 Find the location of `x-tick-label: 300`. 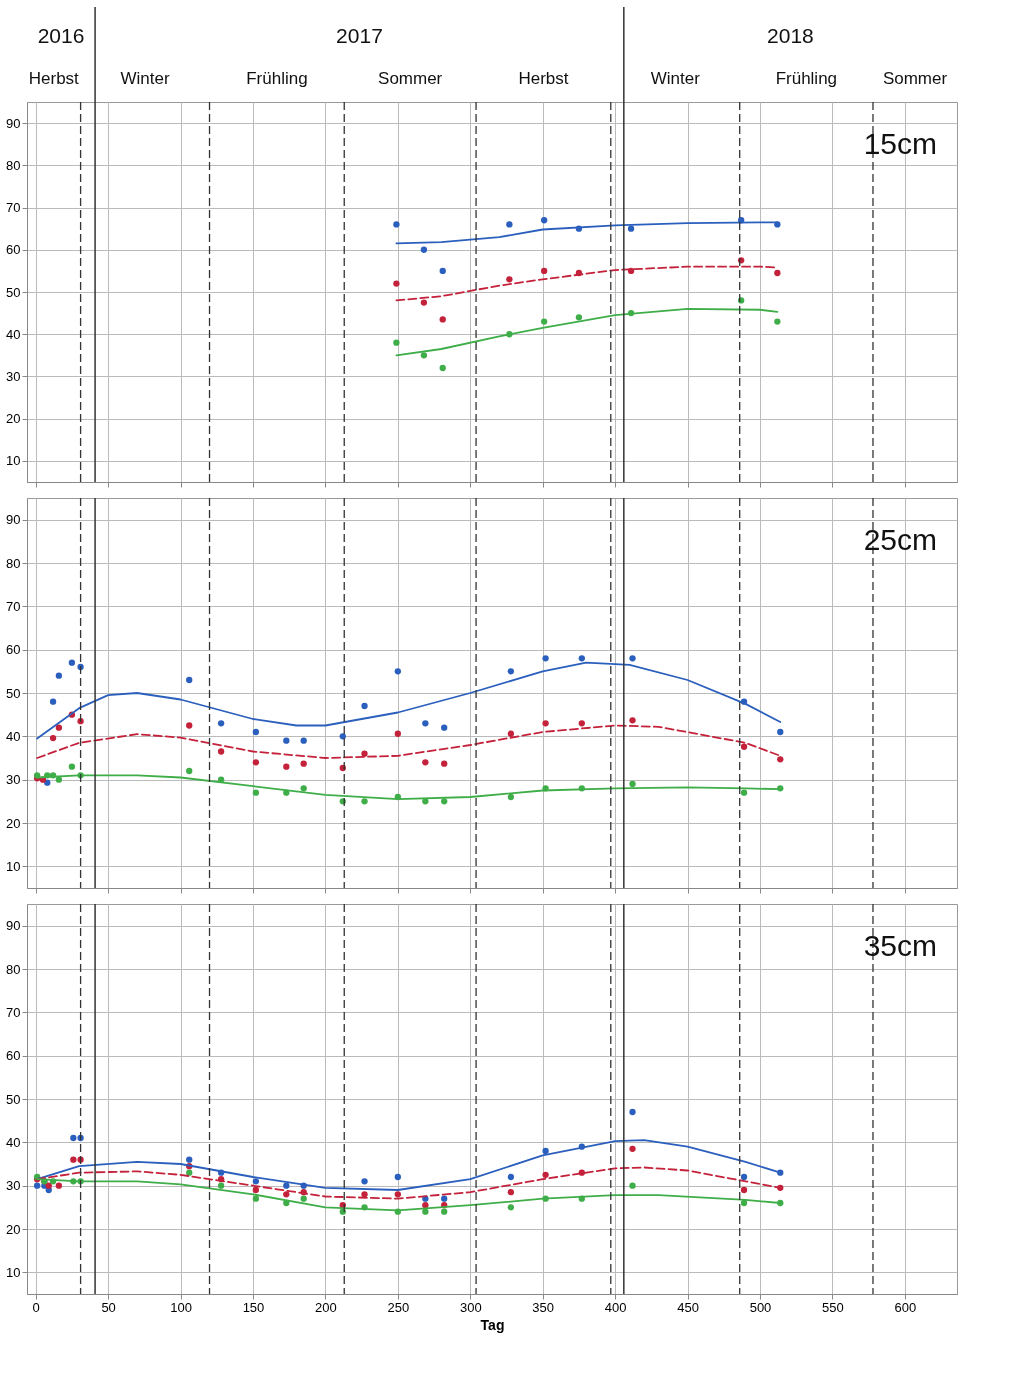

x-tick-label: 300 is located at coordinates (470, 1307).